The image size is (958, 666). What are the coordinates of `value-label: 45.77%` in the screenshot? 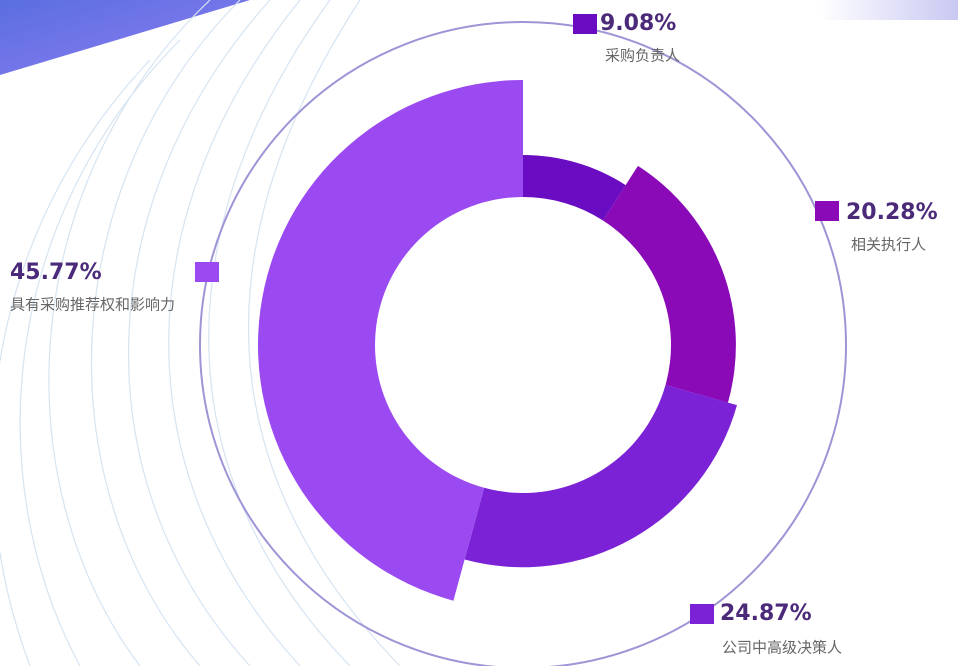 It's located at (56, 272).